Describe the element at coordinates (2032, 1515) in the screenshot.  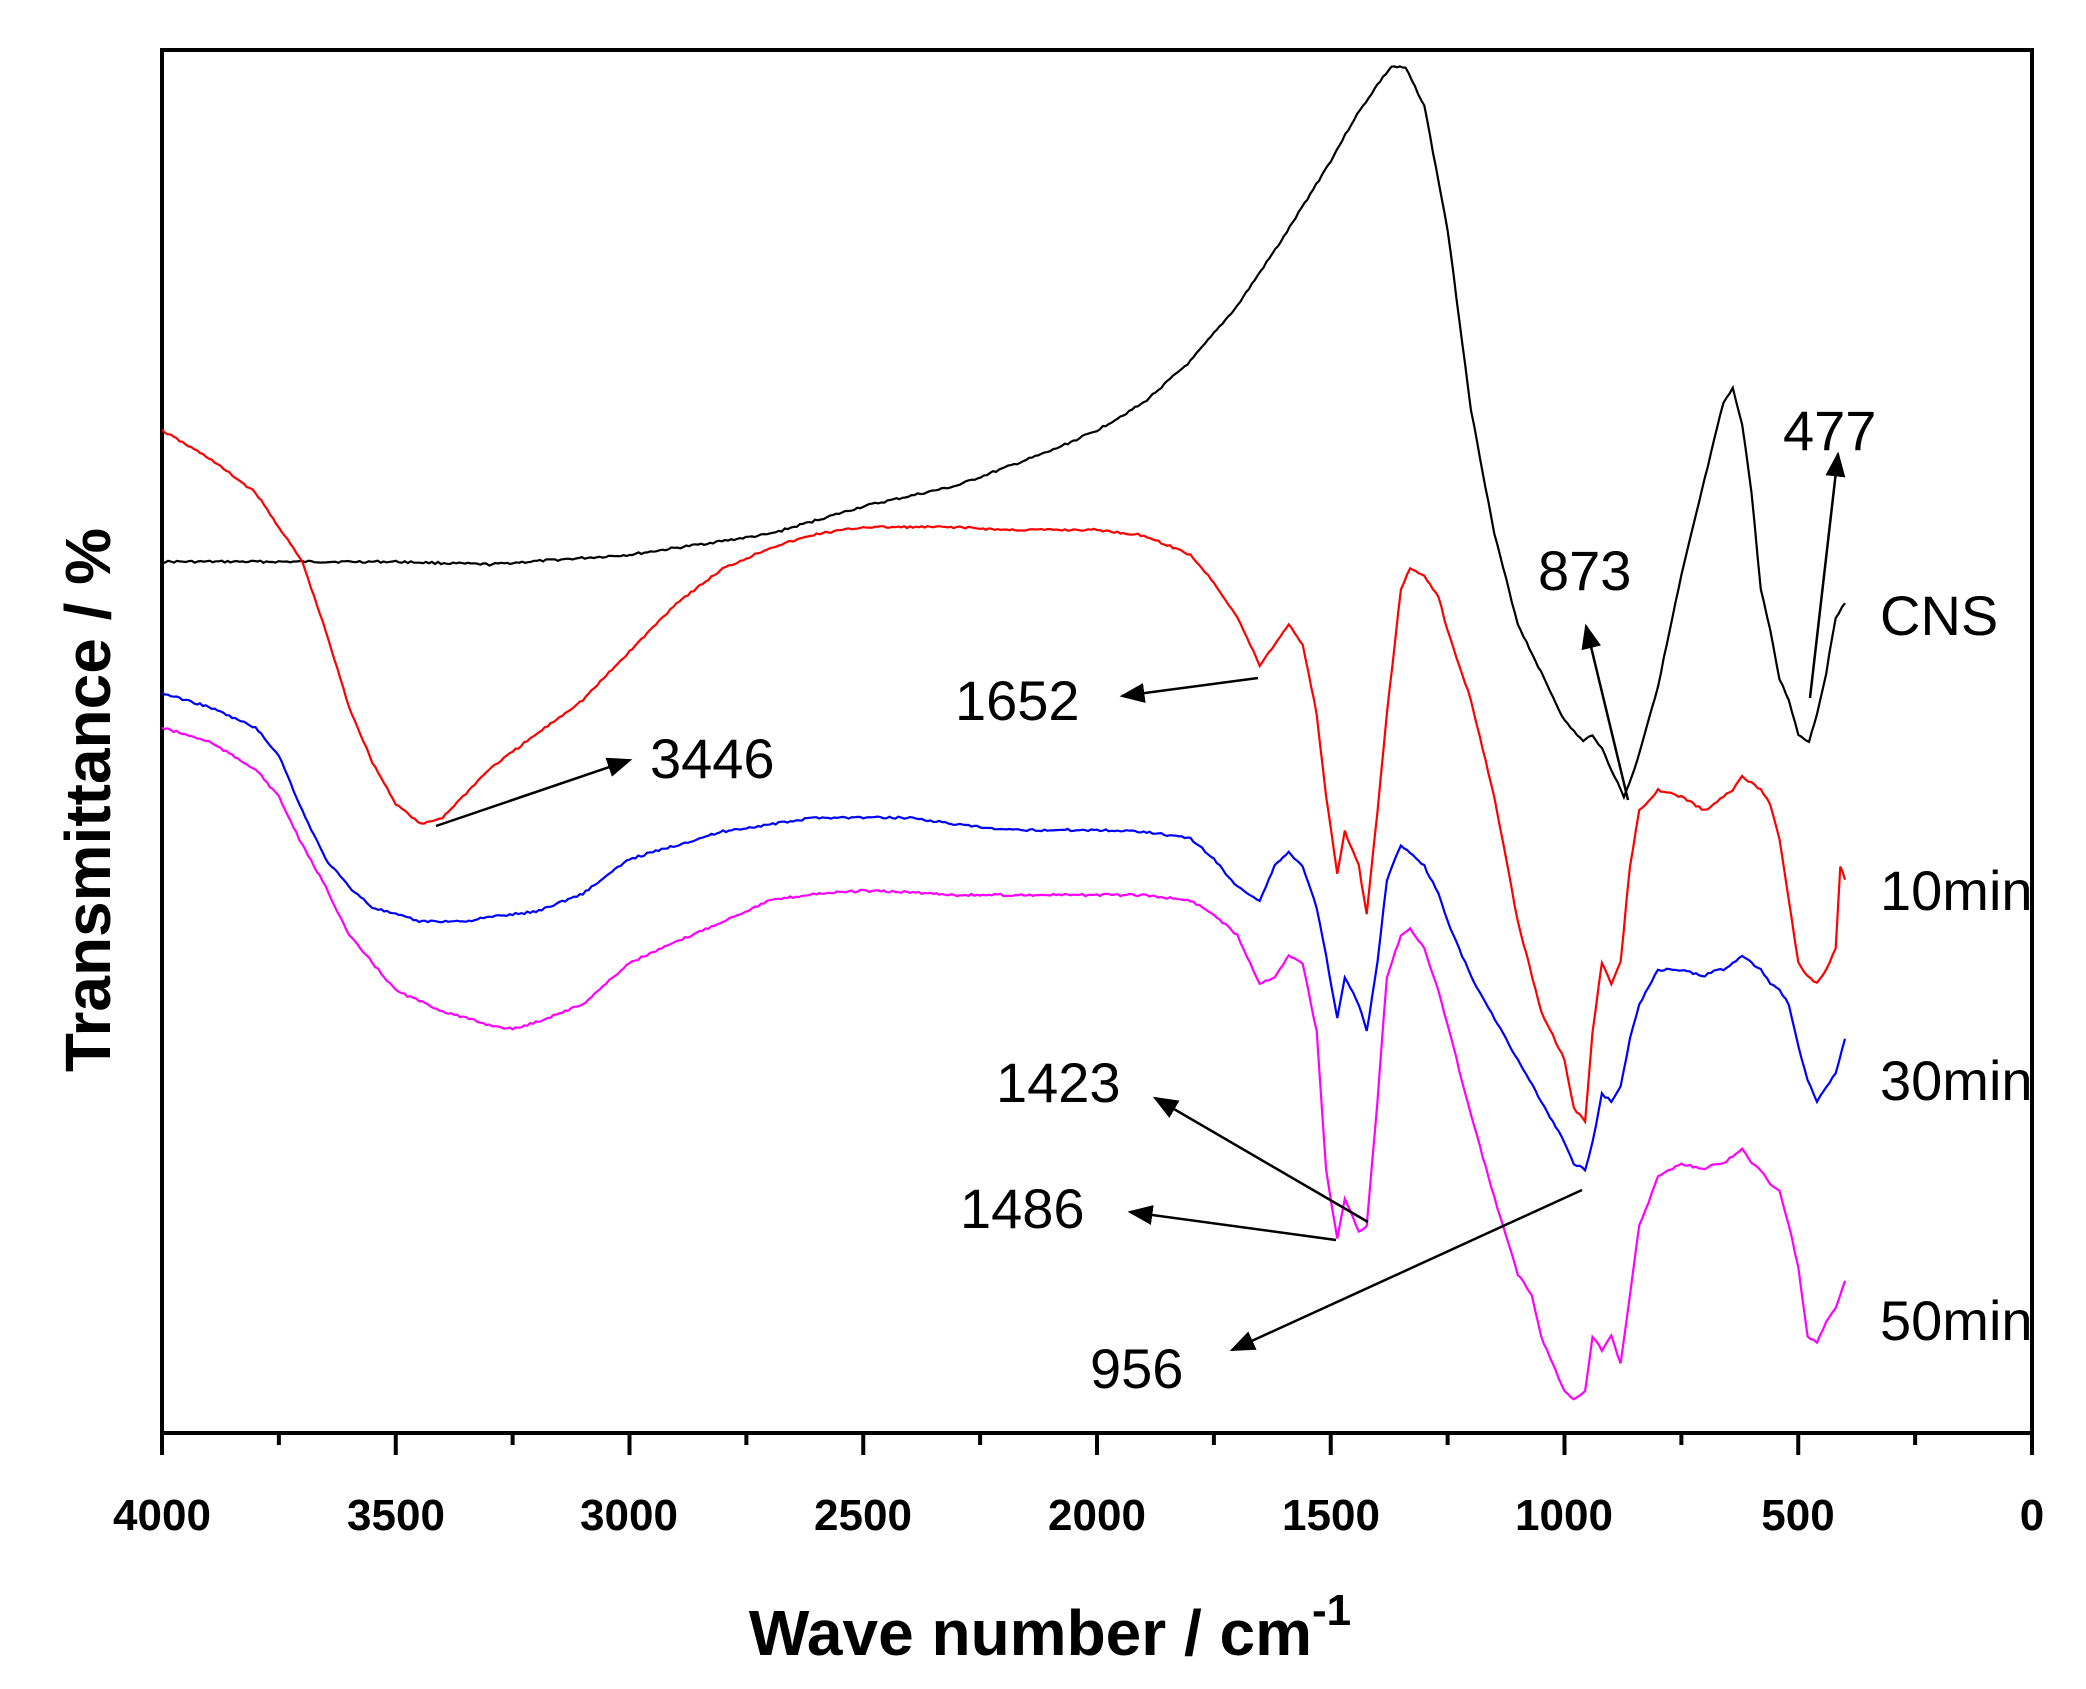
I see `x-tick-label: 0` at that location.